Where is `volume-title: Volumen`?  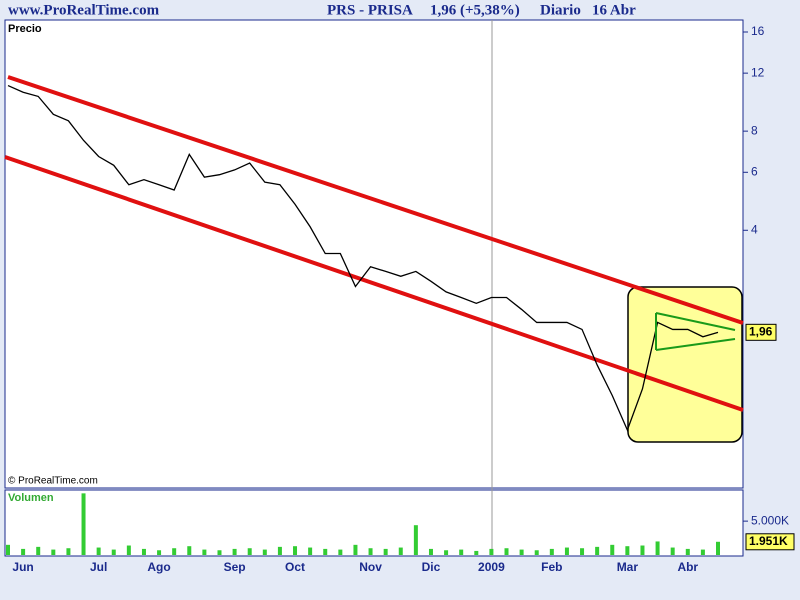 volume-title: Volumen is located at coordinates (31, 498).